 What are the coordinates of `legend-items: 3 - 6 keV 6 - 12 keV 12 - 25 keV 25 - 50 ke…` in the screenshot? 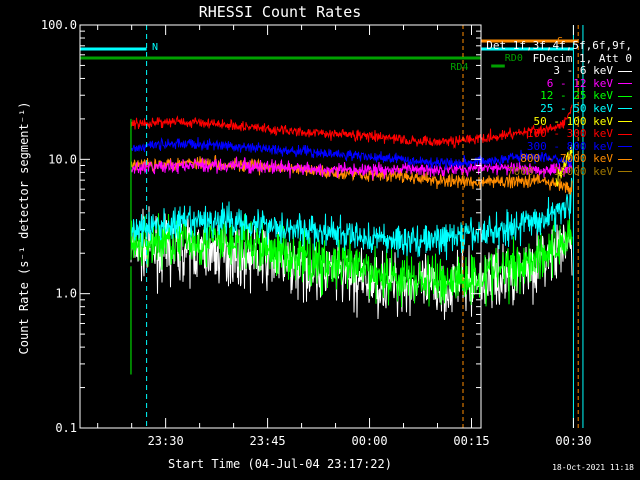 It's located at (557, 121).